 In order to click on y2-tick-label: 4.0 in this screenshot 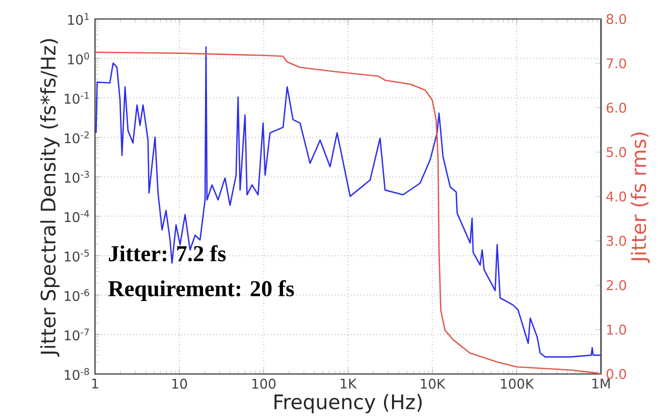, I will do `click(616, 196)`.